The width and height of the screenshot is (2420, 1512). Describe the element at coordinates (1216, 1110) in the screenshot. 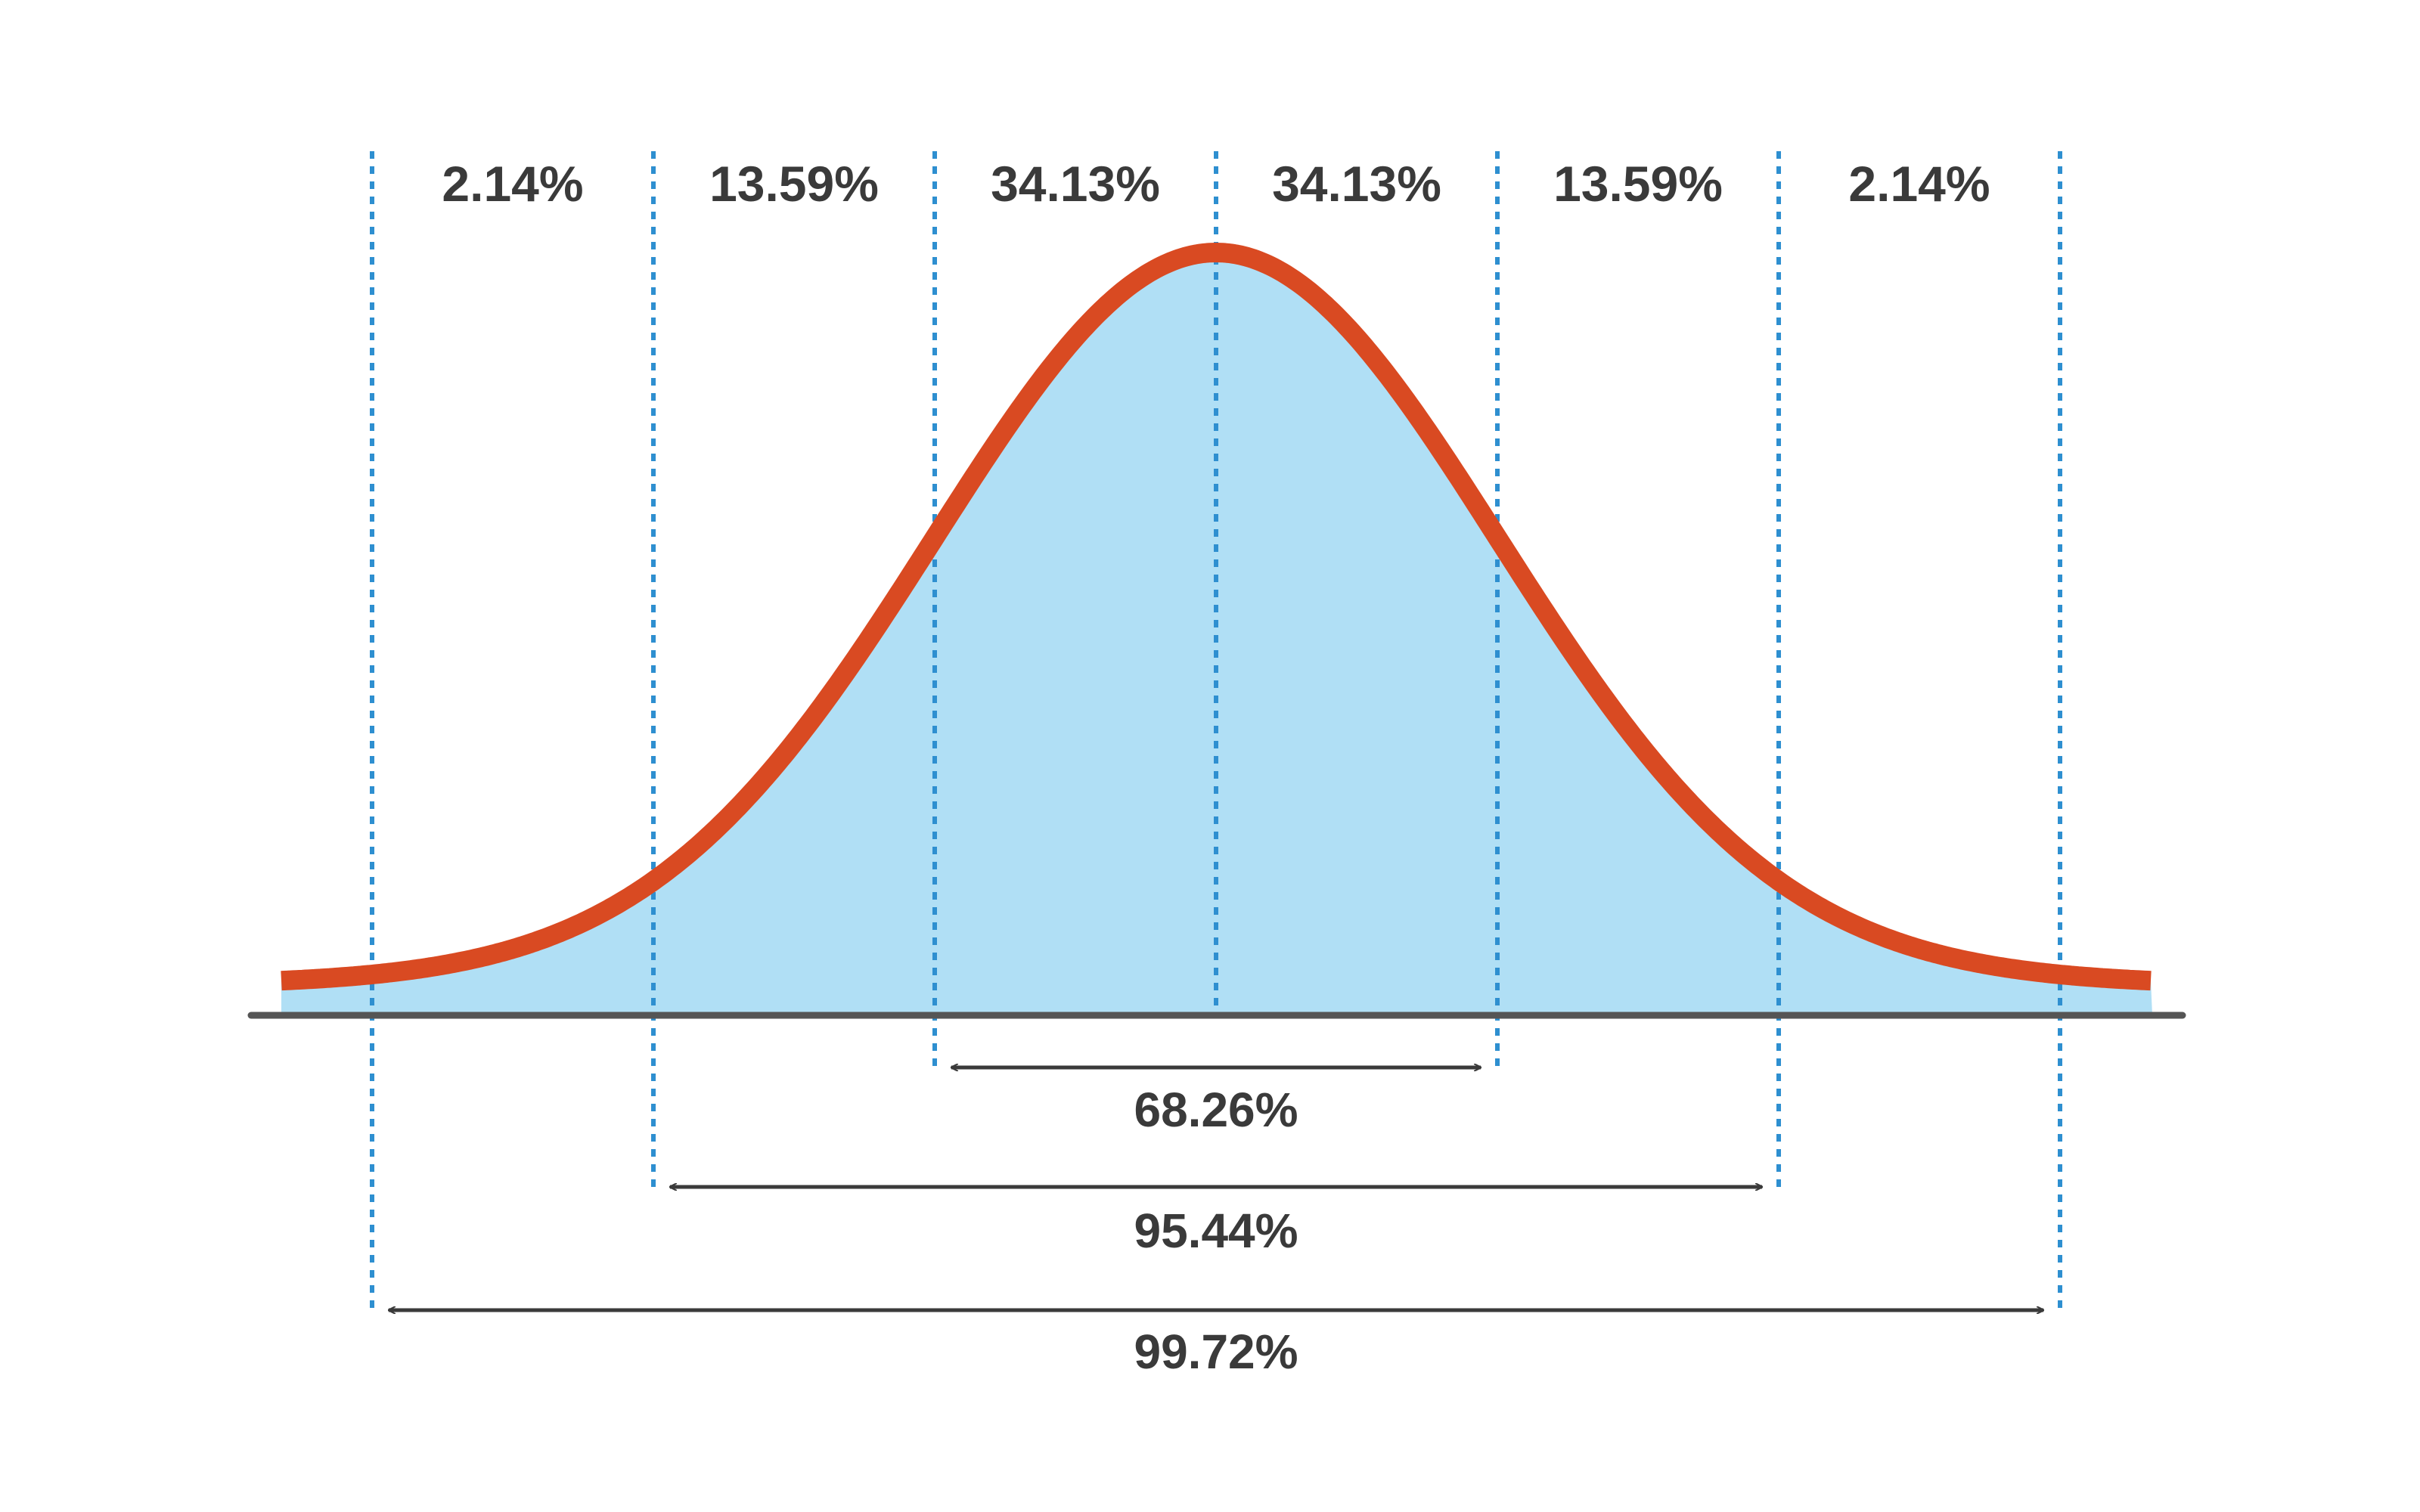

I see `range-percent-label: 68.26%` at that location.